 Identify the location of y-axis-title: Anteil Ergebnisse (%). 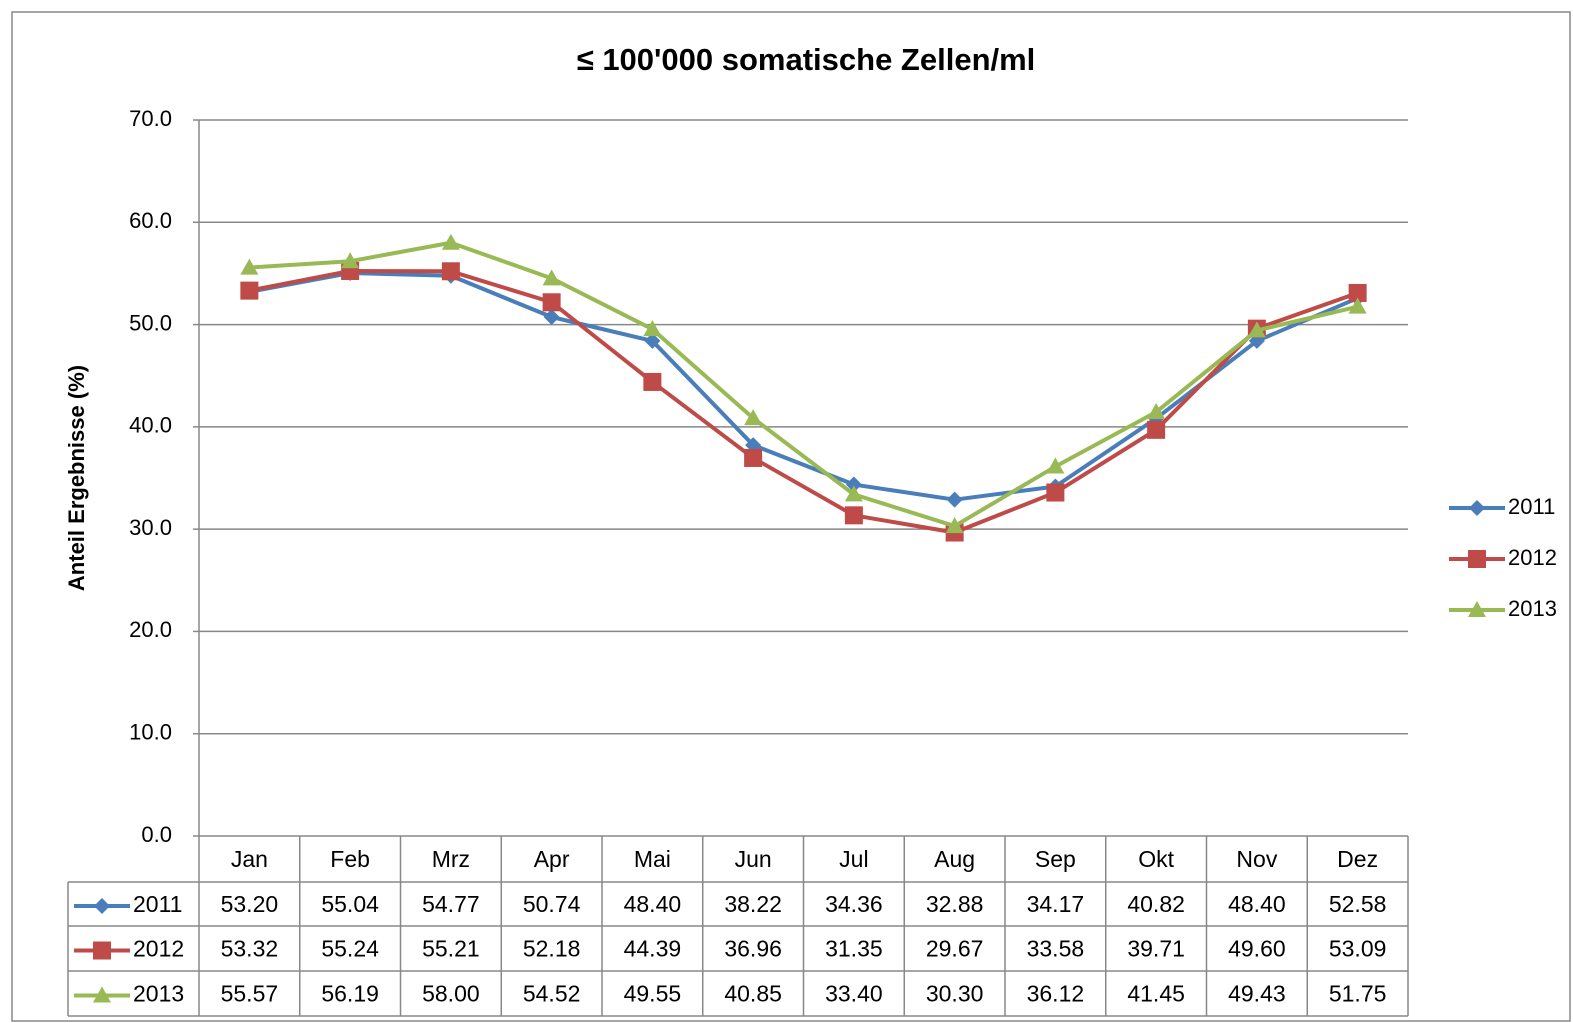
(76, 478).